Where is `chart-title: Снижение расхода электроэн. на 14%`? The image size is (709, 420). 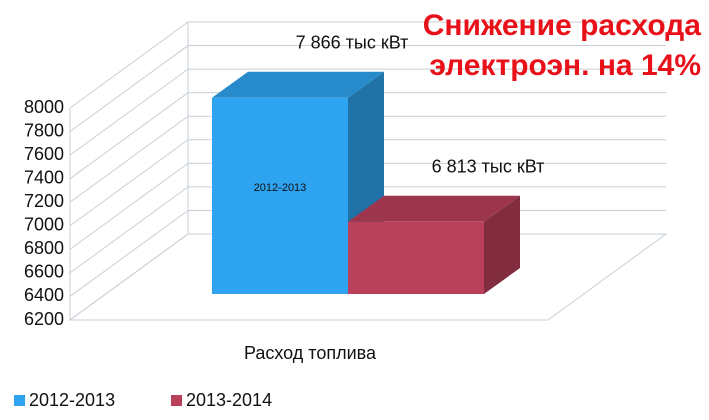 chart-title: Снижение расхода электроэн. на 14% is located at coordinates (561, 45).